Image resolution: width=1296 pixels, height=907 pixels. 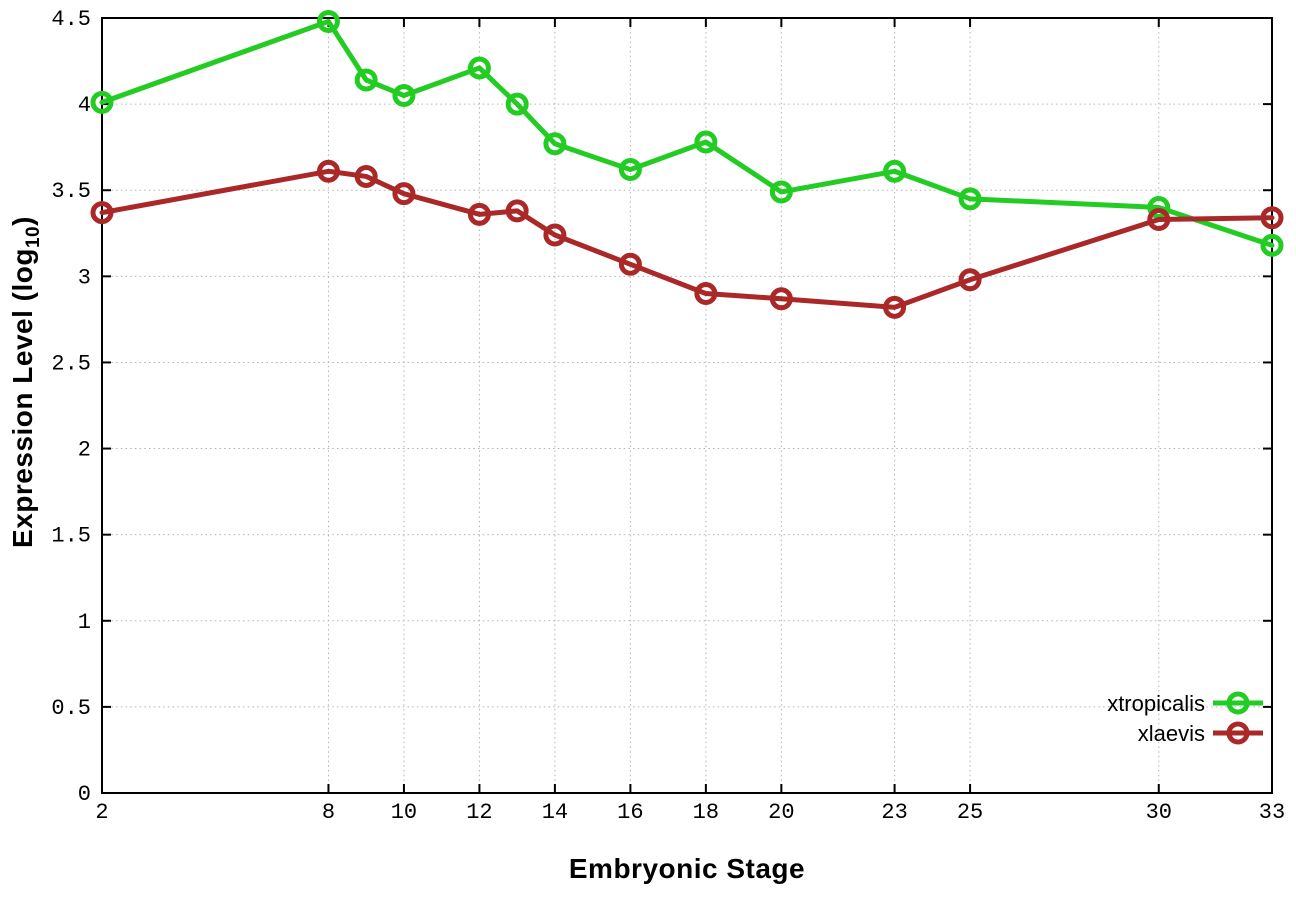 What do you see at coordinates (894, 812) in the screenshot?
I see `x-tick-label: 23` at bounding box center [894, 812].